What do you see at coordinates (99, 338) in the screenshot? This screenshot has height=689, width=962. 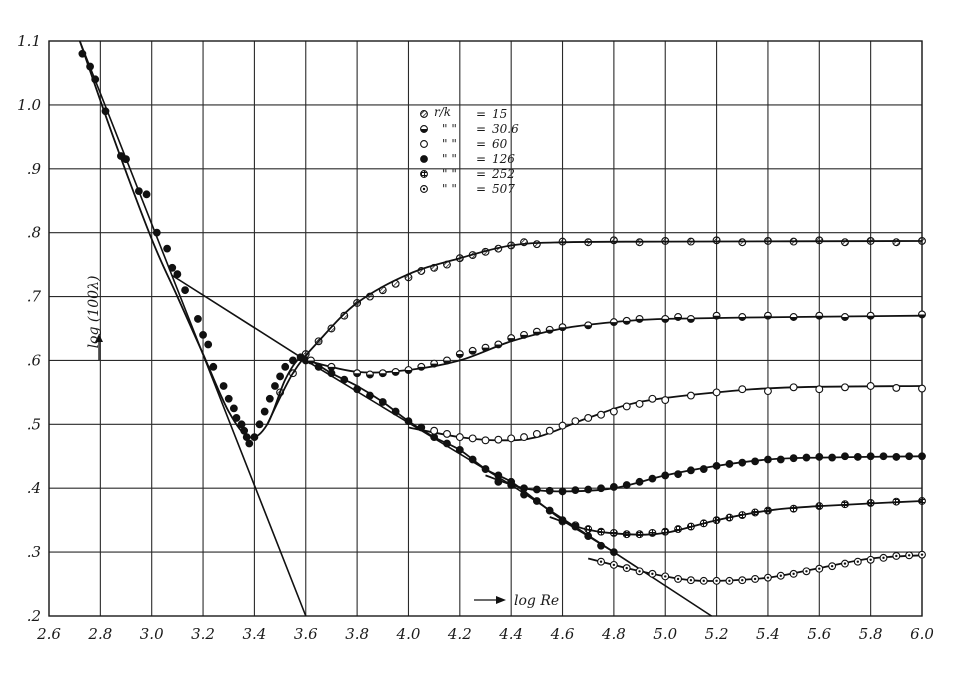 I see `ylabel-arrow-head` at bounding box center [99, 338].